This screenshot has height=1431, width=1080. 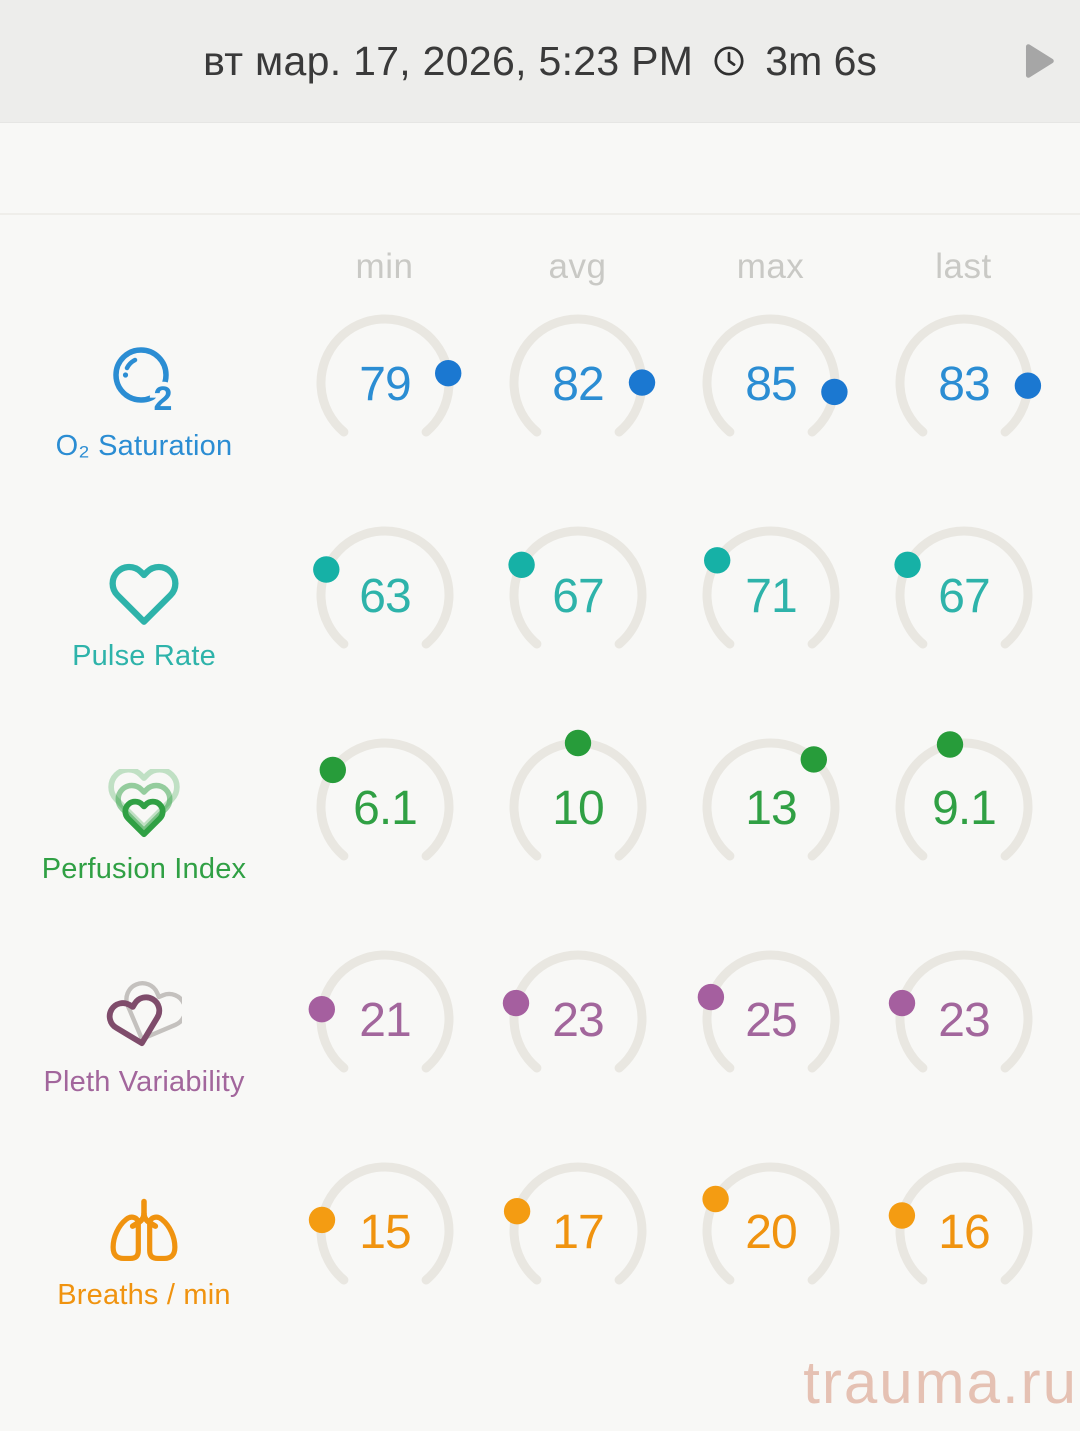 What do you see at coordinates (385, 808) in the screenshot?
I see `gauge-value: 6.1` at bounding box center [385, 808].